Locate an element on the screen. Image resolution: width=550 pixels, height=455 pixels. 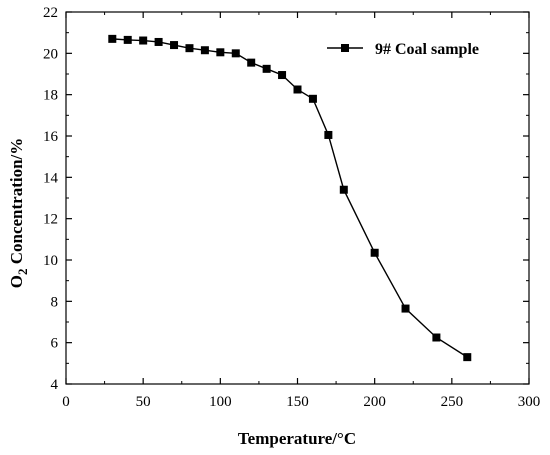
y-tick-label: 4 is located at coordinates (55, 385).